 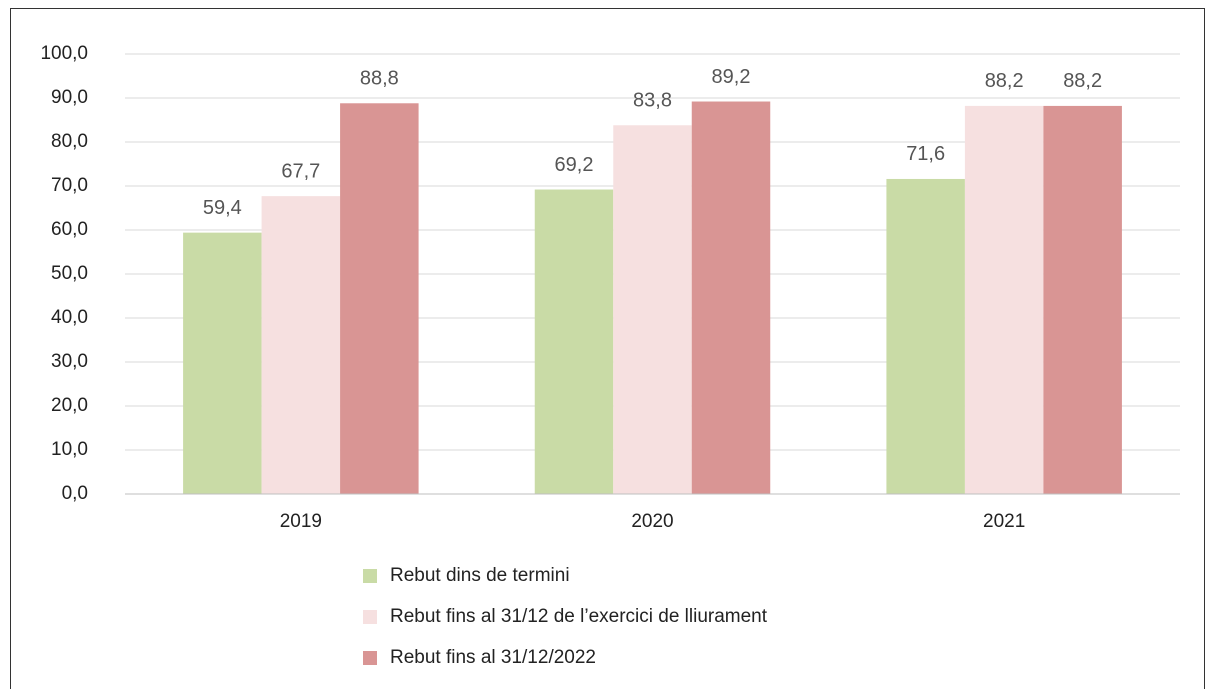 What do you see at coordinates (69, 97) in the screenshot?
I see `y-tick-label: 90,0` at bounding box center [69, 97].